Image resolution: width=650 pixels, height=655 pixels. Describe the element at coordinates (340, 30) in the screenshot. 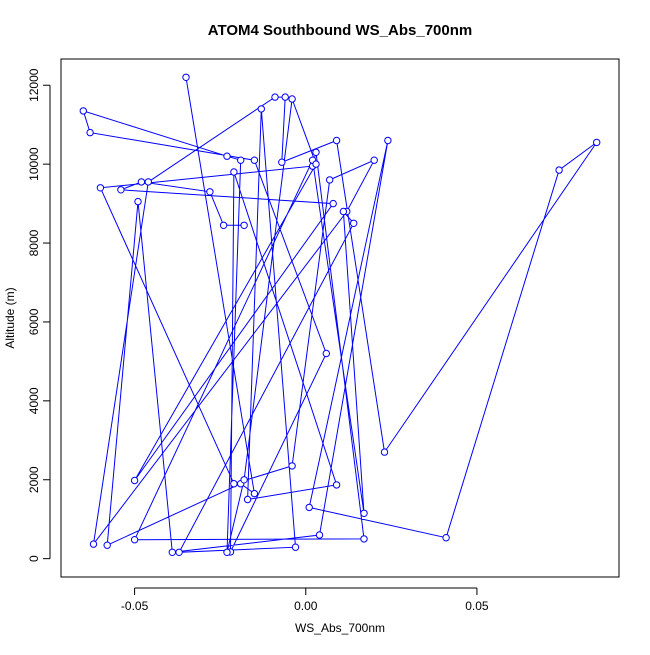

I see `chart-title: ATOM4 Southbound WS_Abs_700nm` at that location.